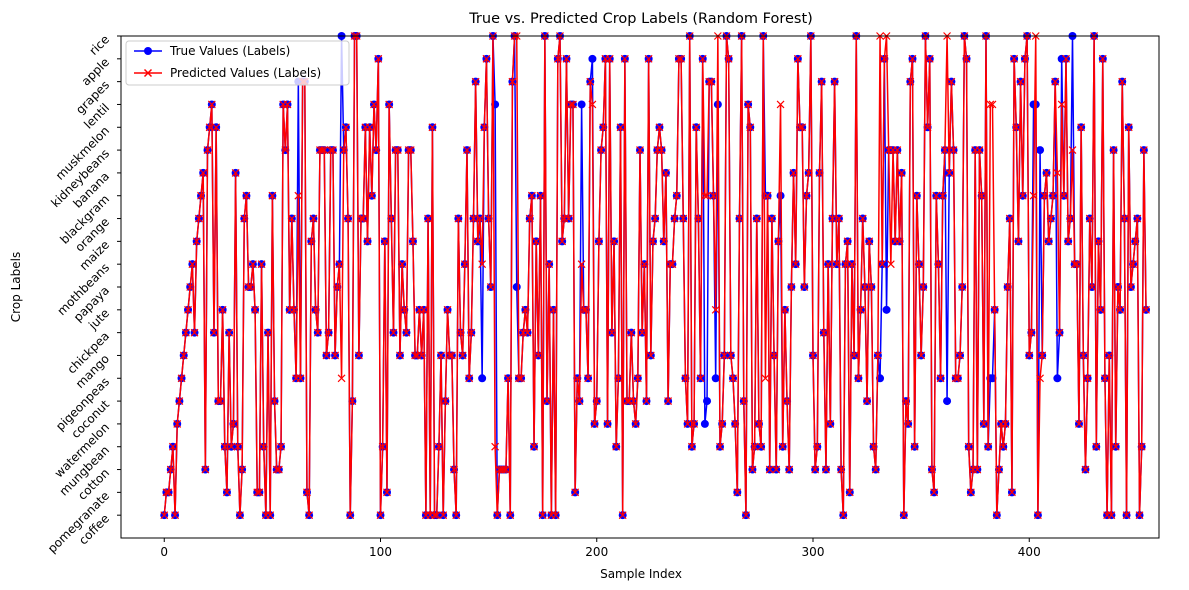 The height and width of the screenshot is (590, 1189). Describe the element at coordinates (1029, 552) in the screenshot. I see `x-tick-label: 400` at that location.